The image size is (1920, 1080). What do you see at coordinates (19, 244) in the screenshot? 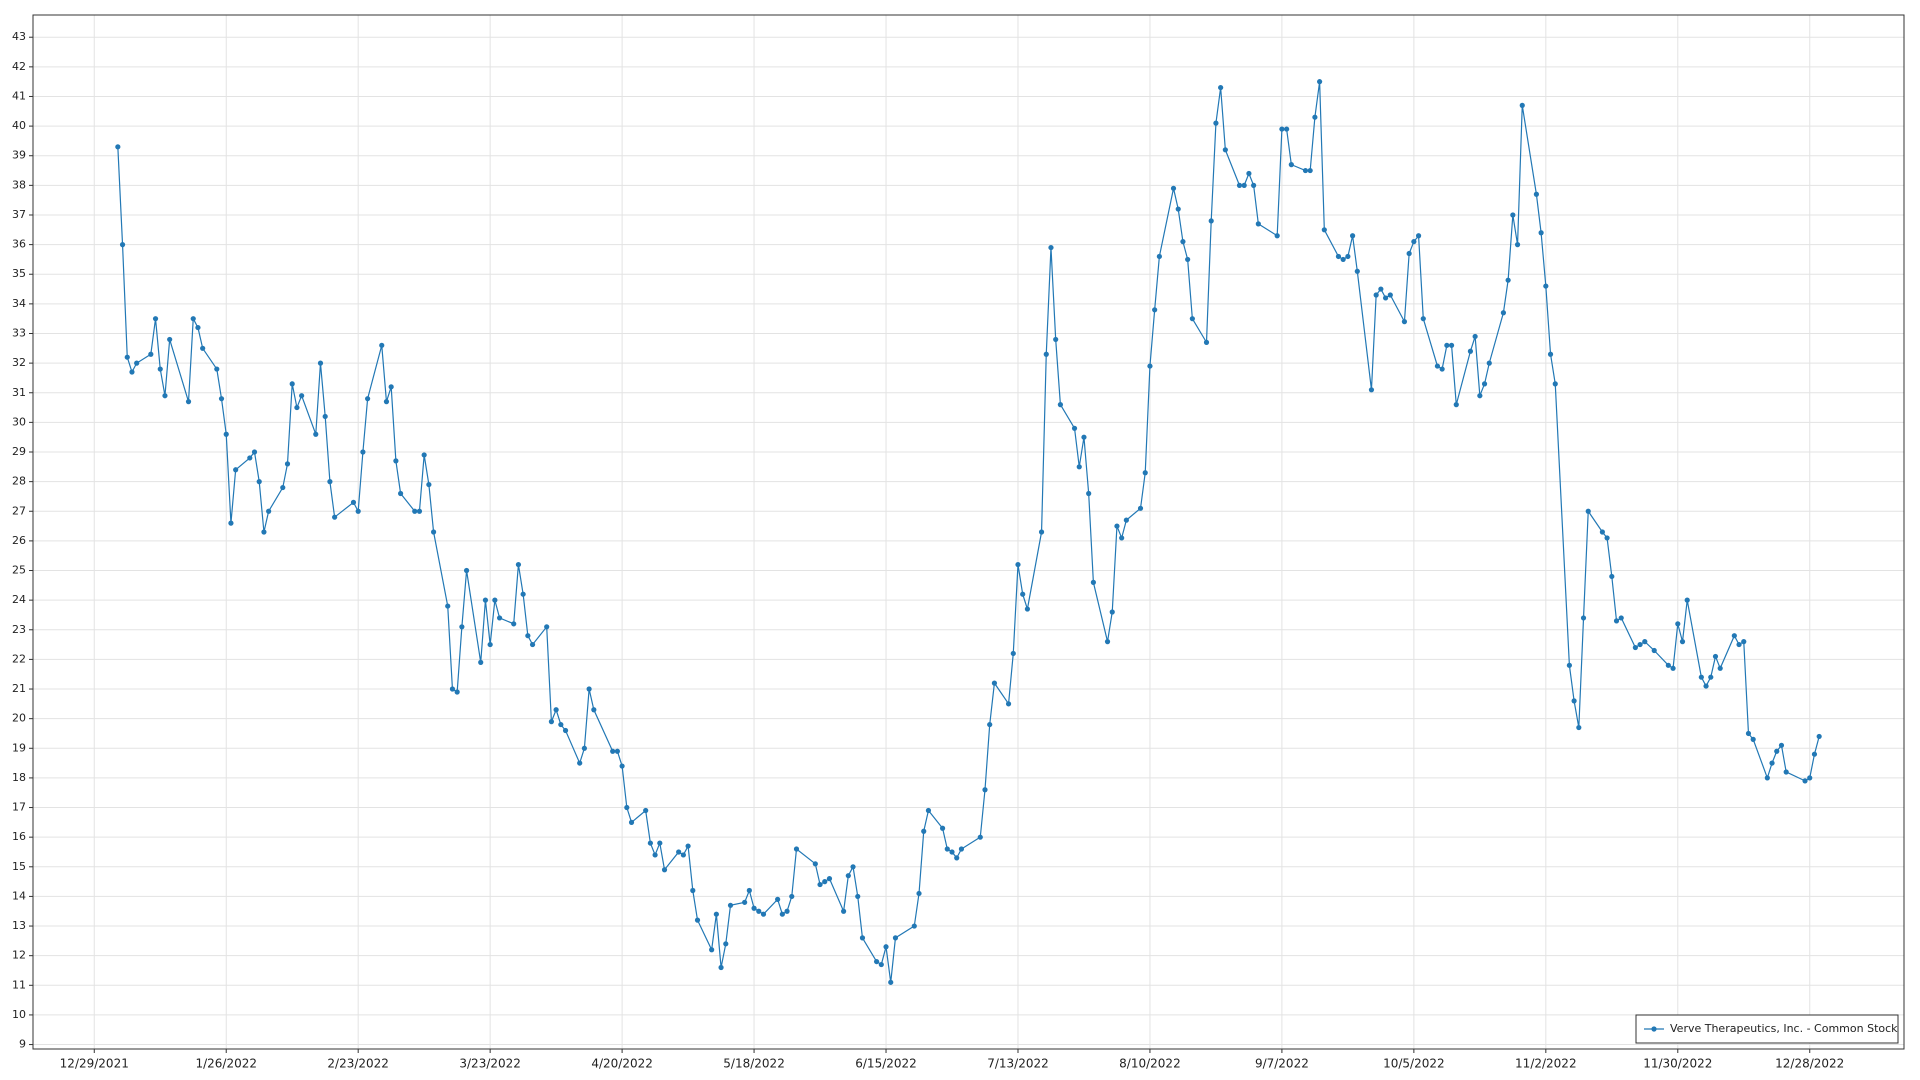
I see `y-tick-label: 36` at bounding box center [19, 244].